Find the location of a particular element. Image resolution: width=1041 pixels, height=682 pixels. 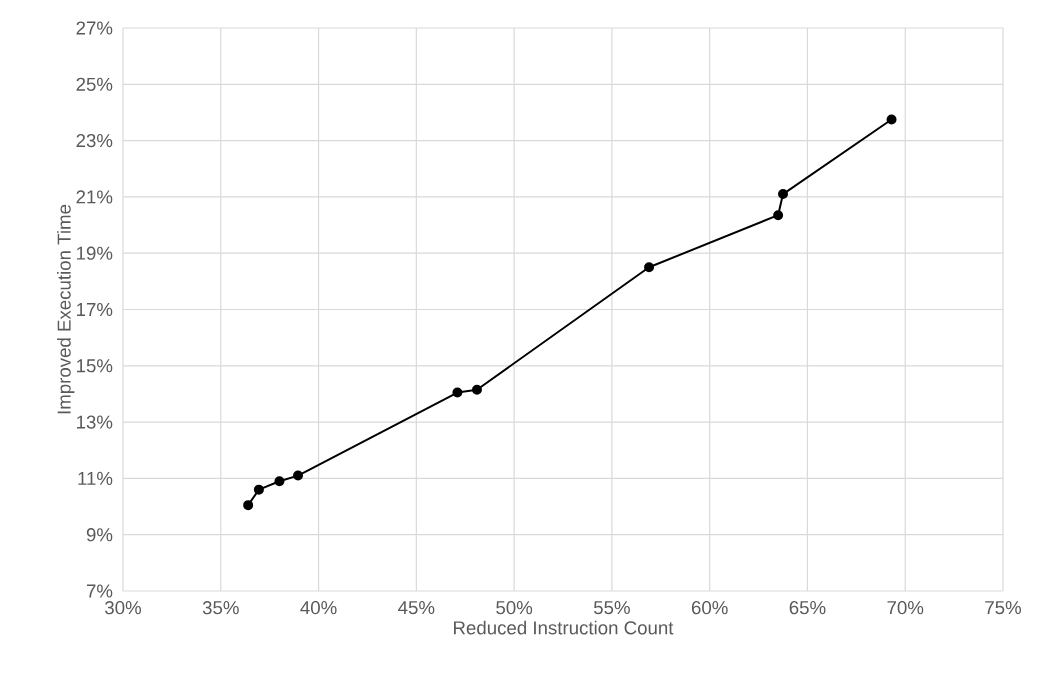

x-tick-label: 40% is located at coordinates (318, 608).